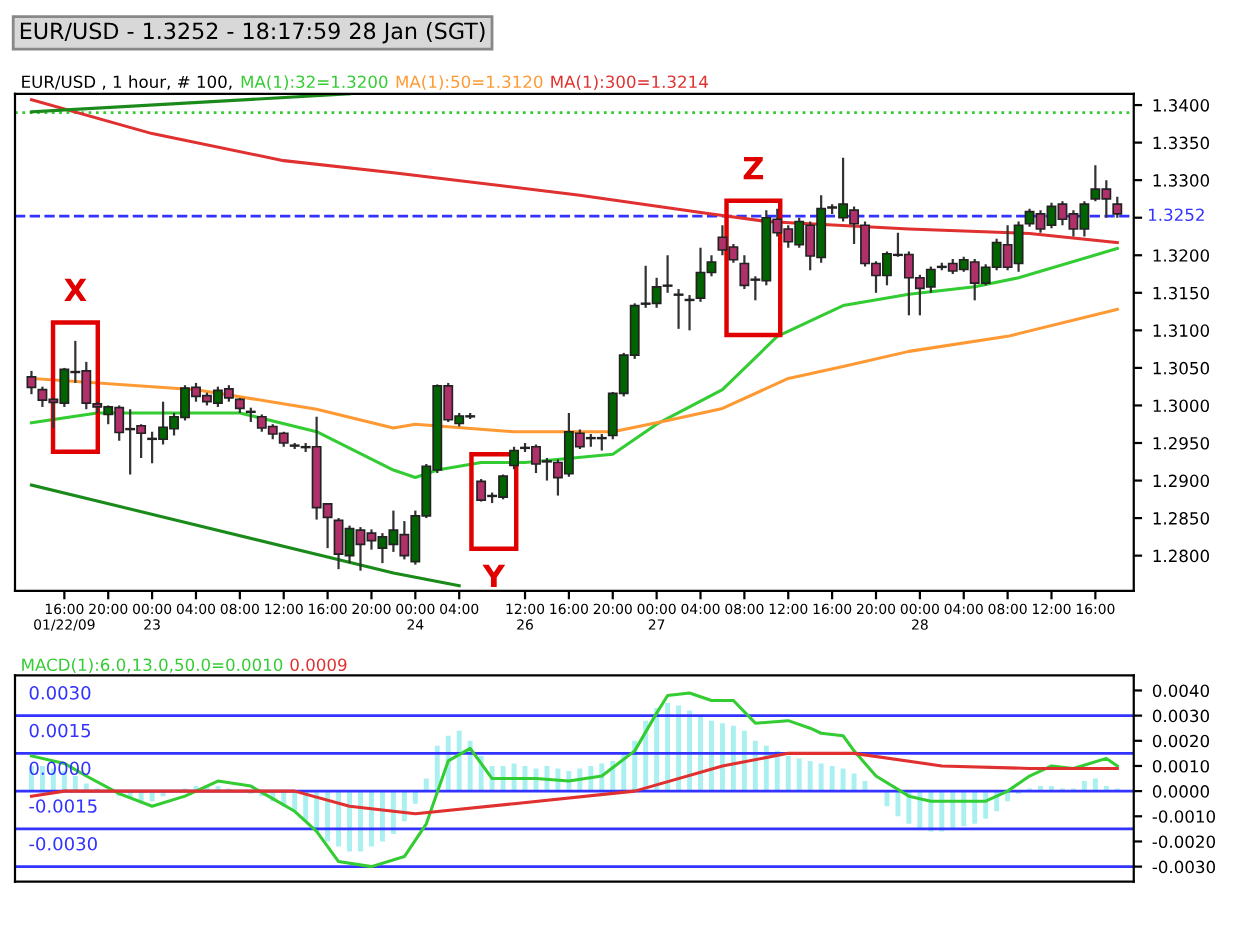 This screenshot has height=938, width=1250. Describe the element at coordinates (1181, 143) in the screenshot. I see `y-tick-label: 1.3350` at that location.